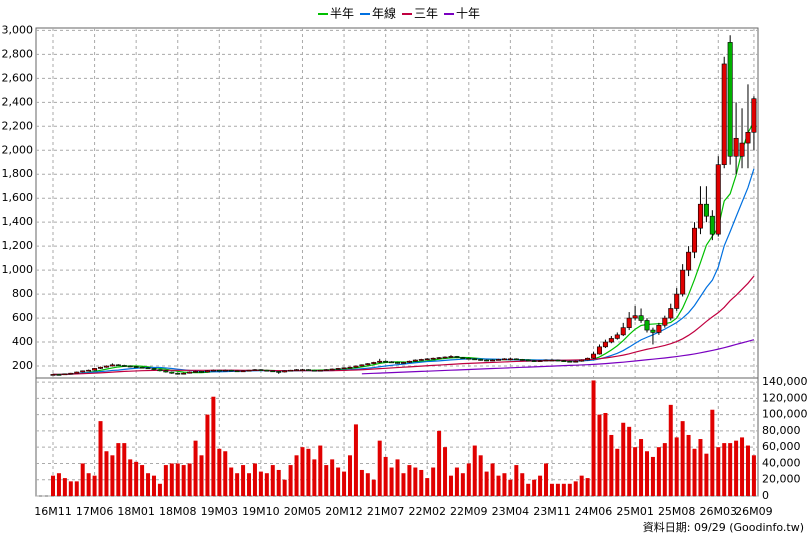  What do you see at coordinates (785, 381) in the screenshot?
I see `y2-tick-label: 140,000` at bounding box center [785, 381].